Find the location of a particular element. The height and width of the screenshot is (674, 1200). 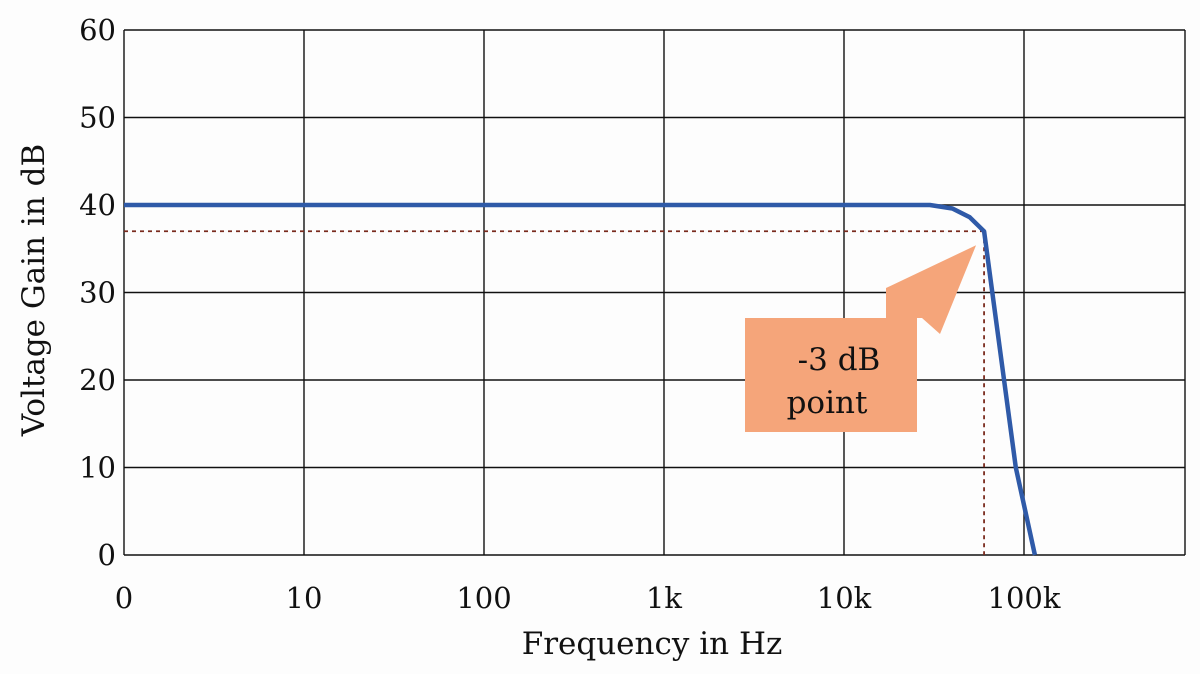

y-tick-label: 20 is located at coordinates (97, 380).